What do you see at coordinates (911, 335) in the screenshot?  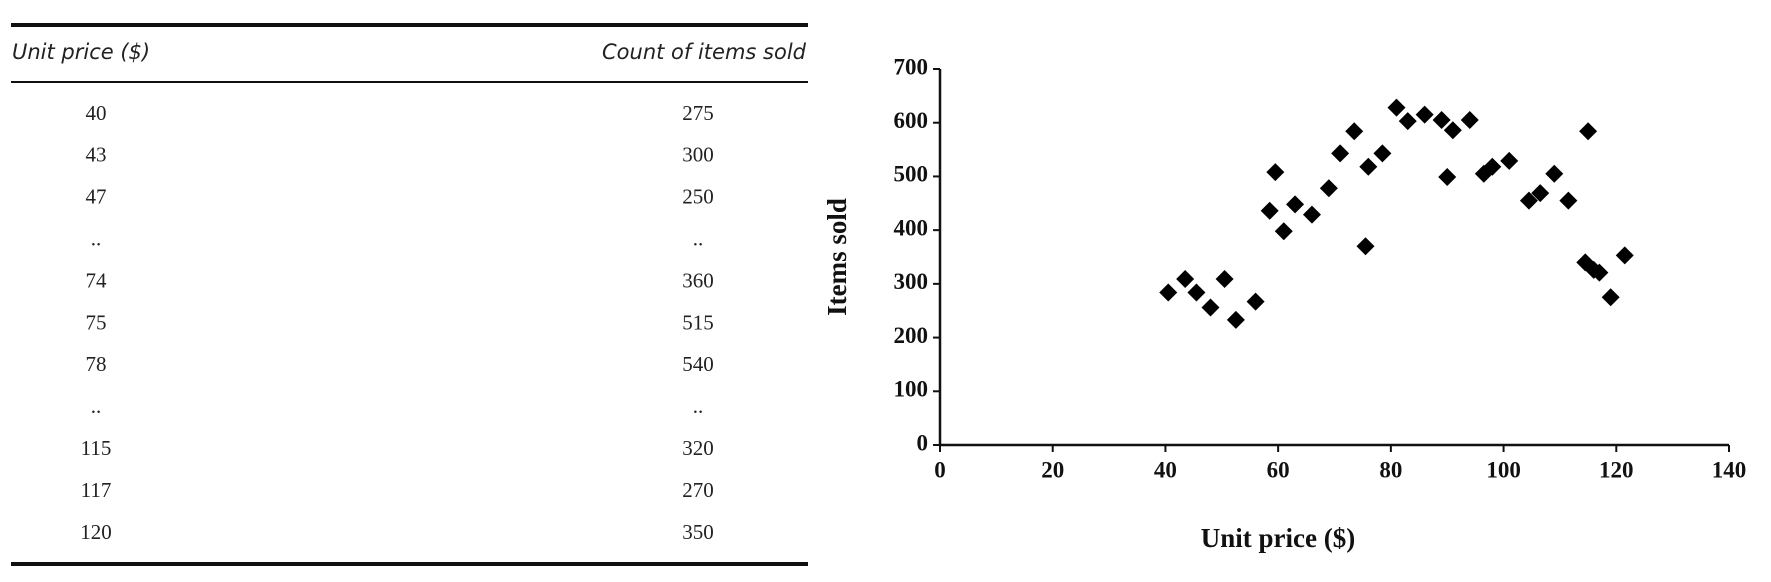 I see `y-tick-label: 200` at bounding box center [911, 335].